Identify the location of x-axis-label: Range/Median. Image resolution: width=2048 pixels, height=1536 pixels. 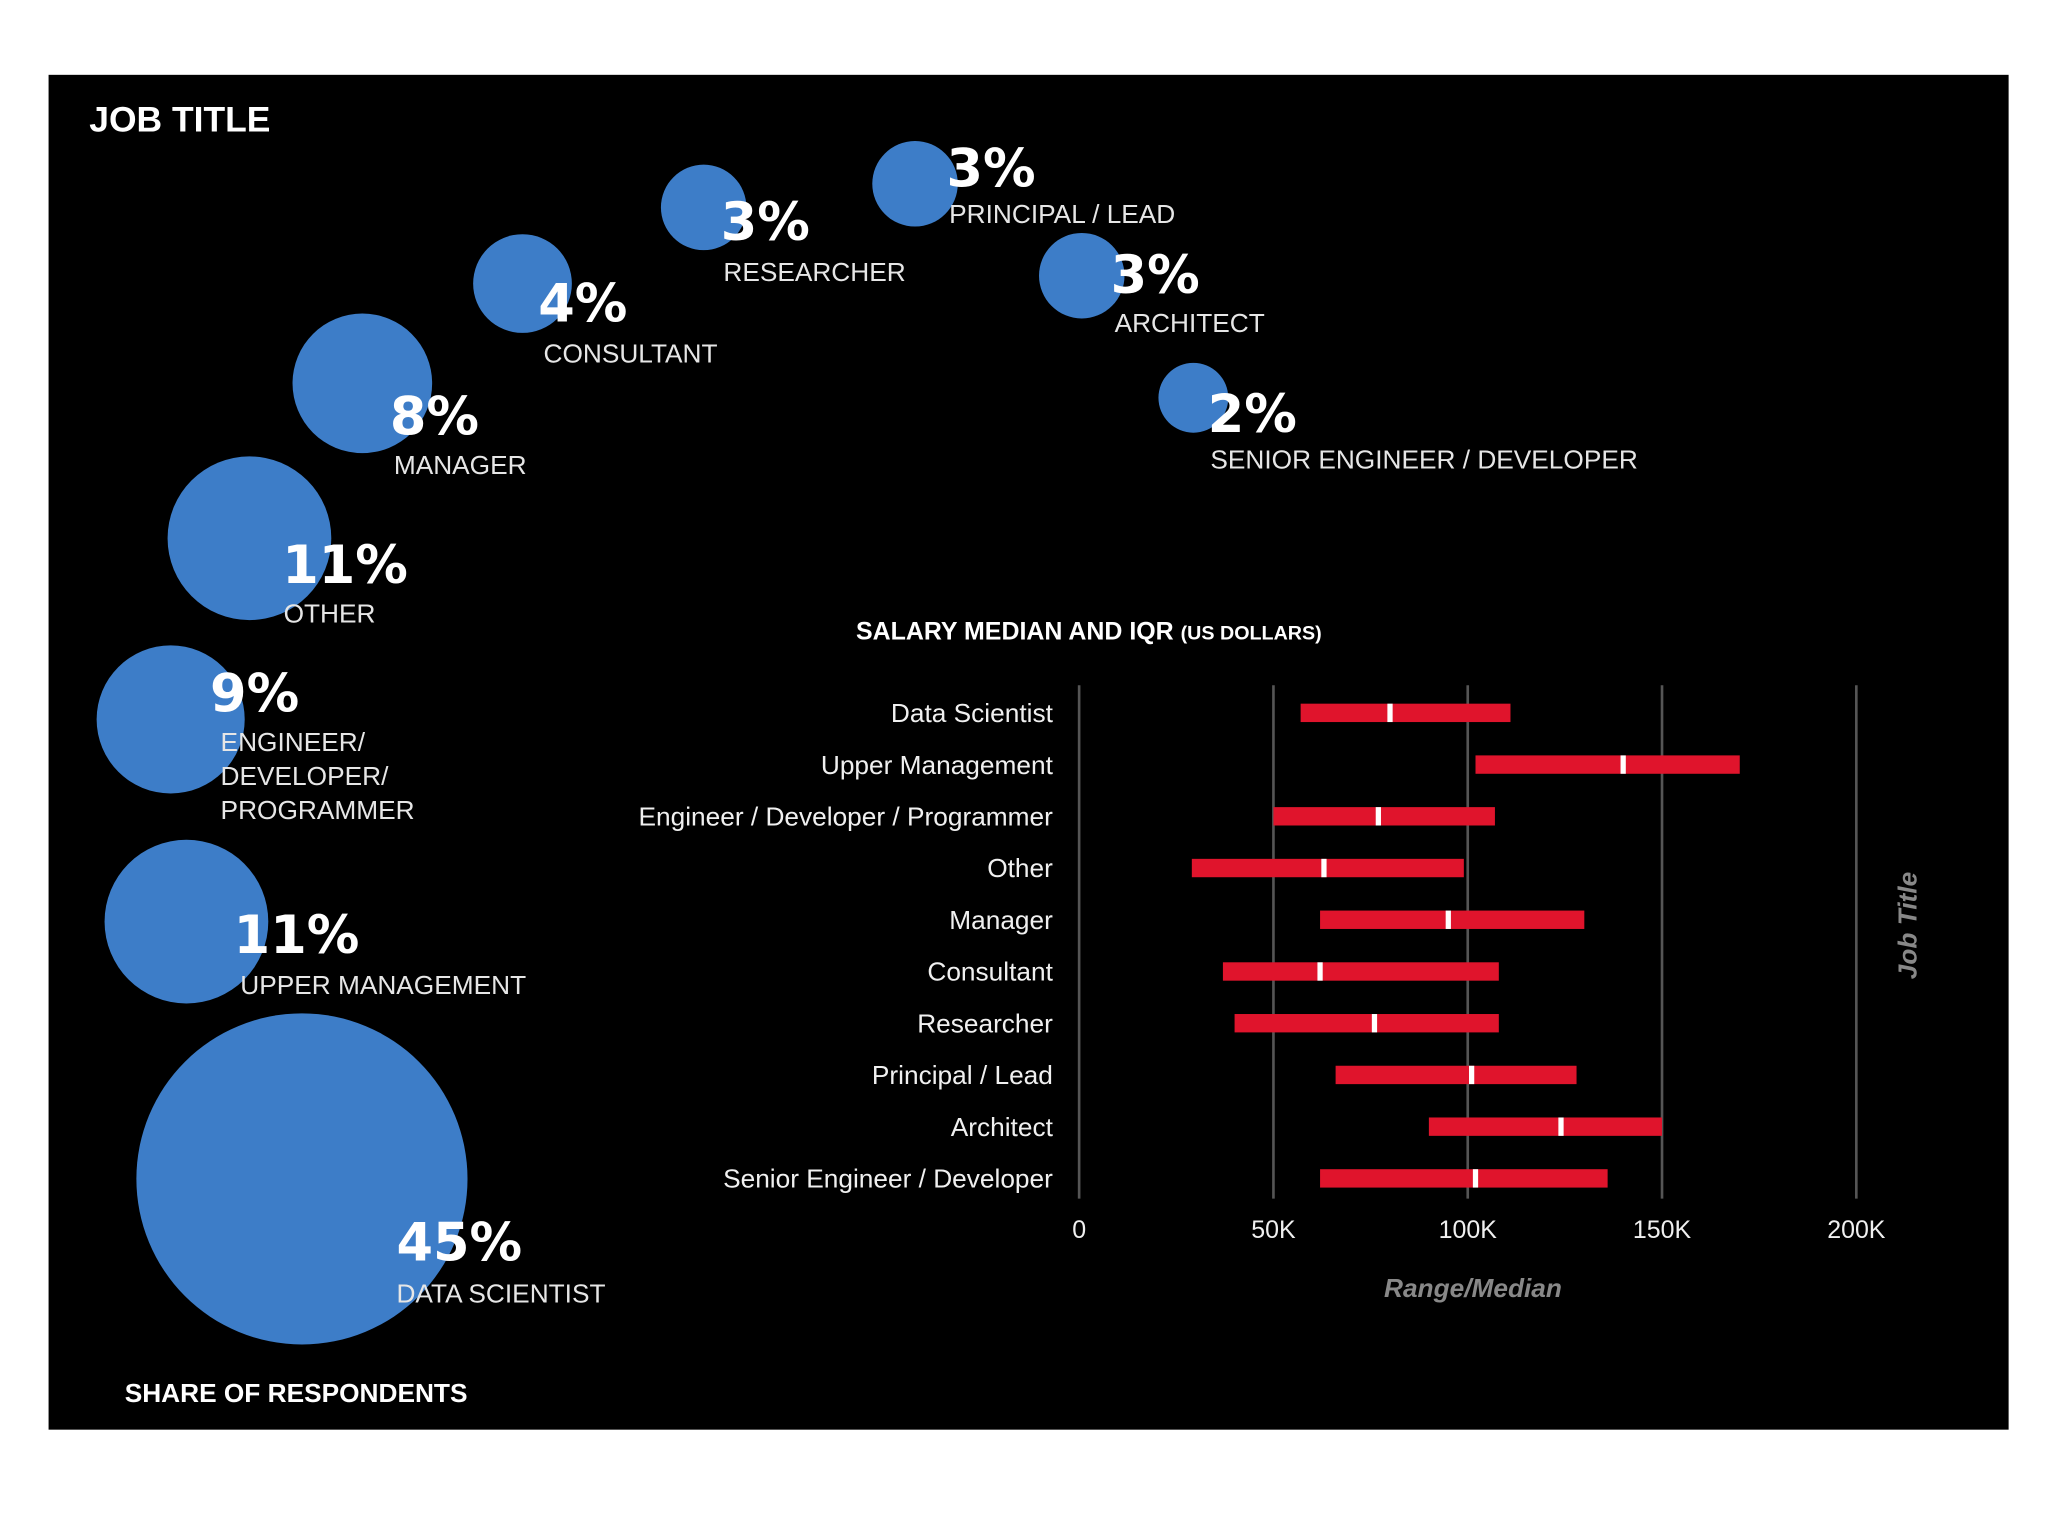
(1473, 1288).